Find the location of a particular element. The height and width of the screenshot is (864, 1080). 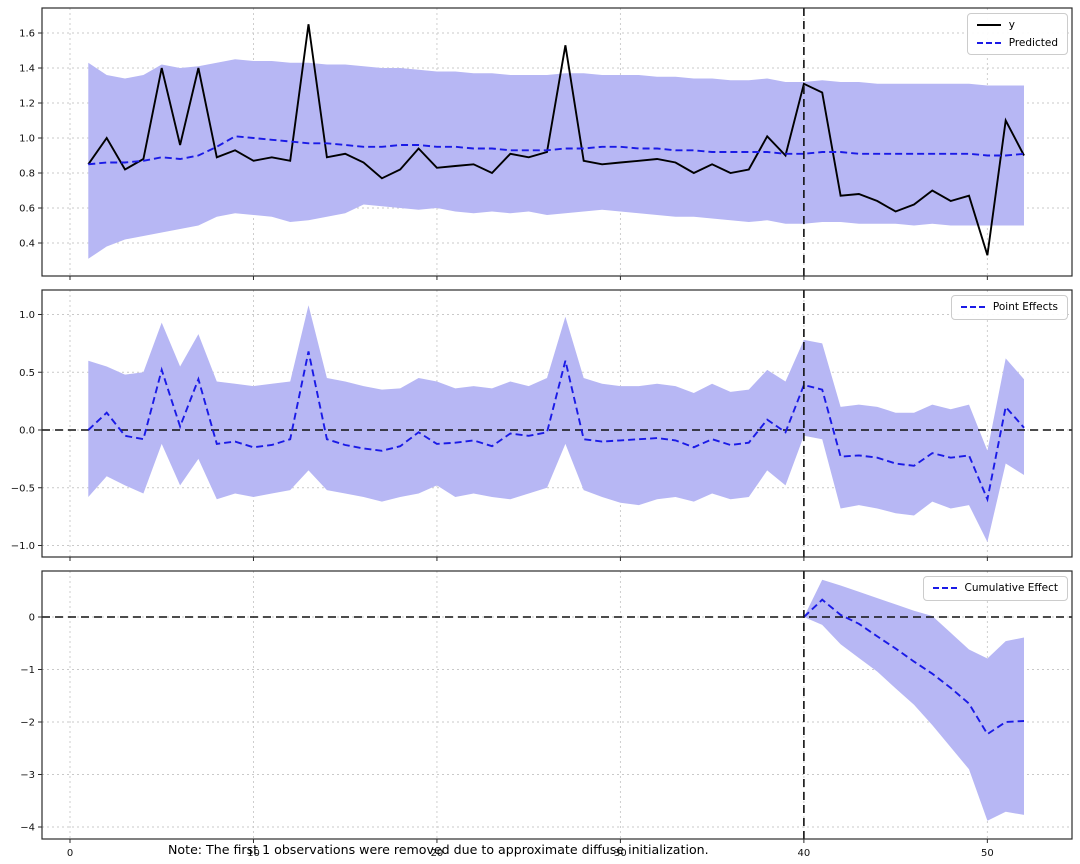

legend-item-predicted: Predicted is located at coordinates (1017, 43).